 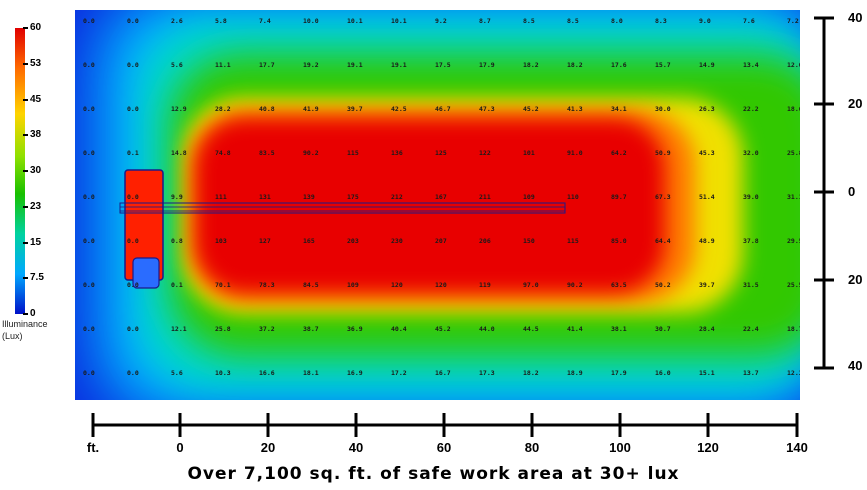 I want to click on grid-cell-value: 16.9, so click(x=355, y=373).